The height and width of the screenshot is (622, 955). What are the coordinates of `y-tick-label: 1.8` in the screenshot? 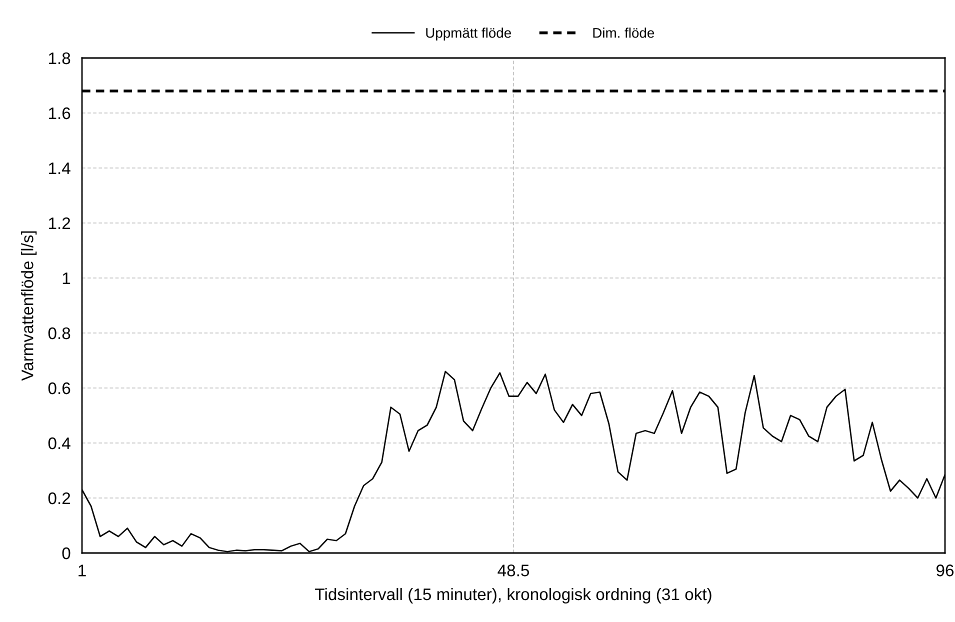 It's located at (59, 58).